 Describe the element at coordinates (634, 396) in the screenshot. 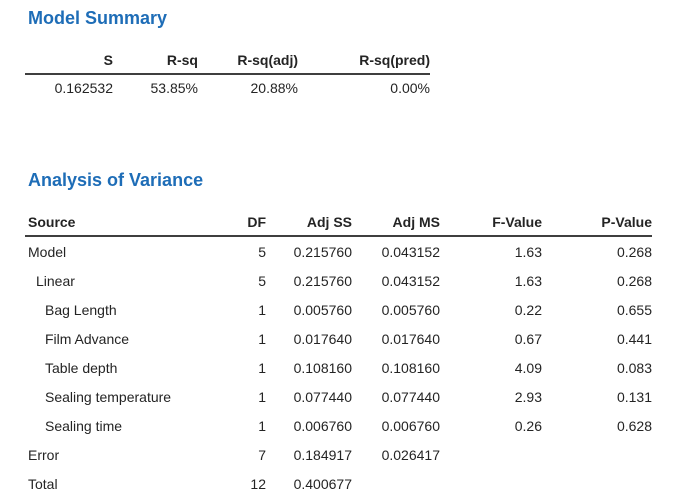

I see `p-value-cell: 0.131` at that location.